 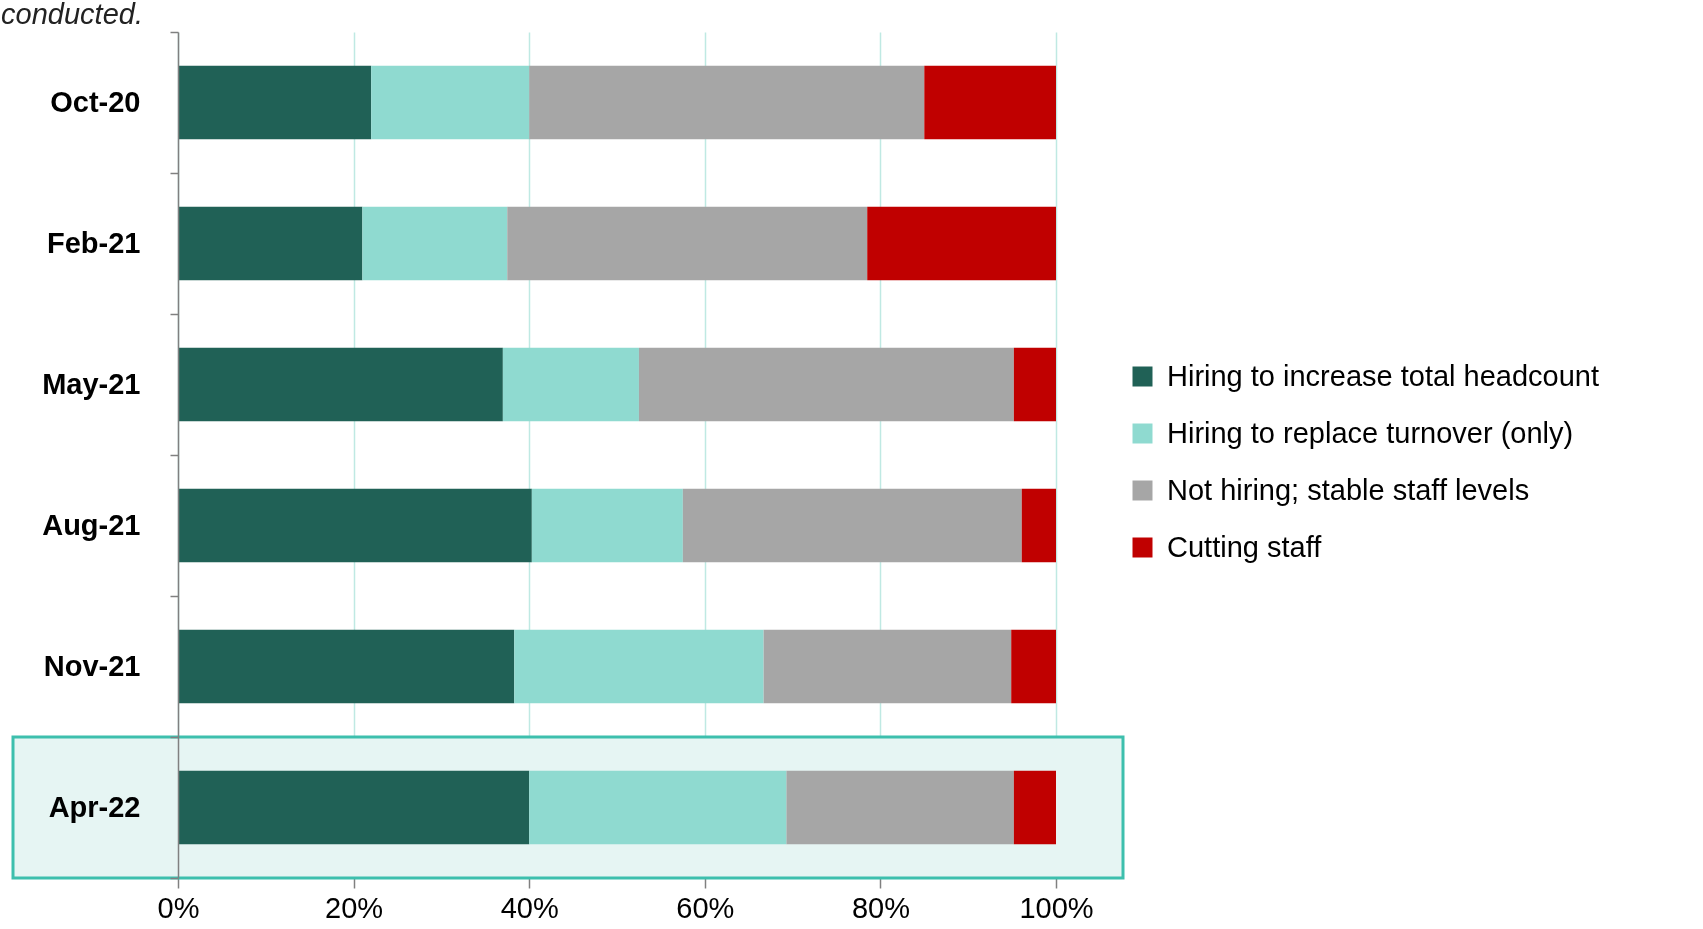 What do you see at coordinates (94, 243) in the screenshot?
I see `y-tick-label: Feb-21` at bounding box center [94, 243].